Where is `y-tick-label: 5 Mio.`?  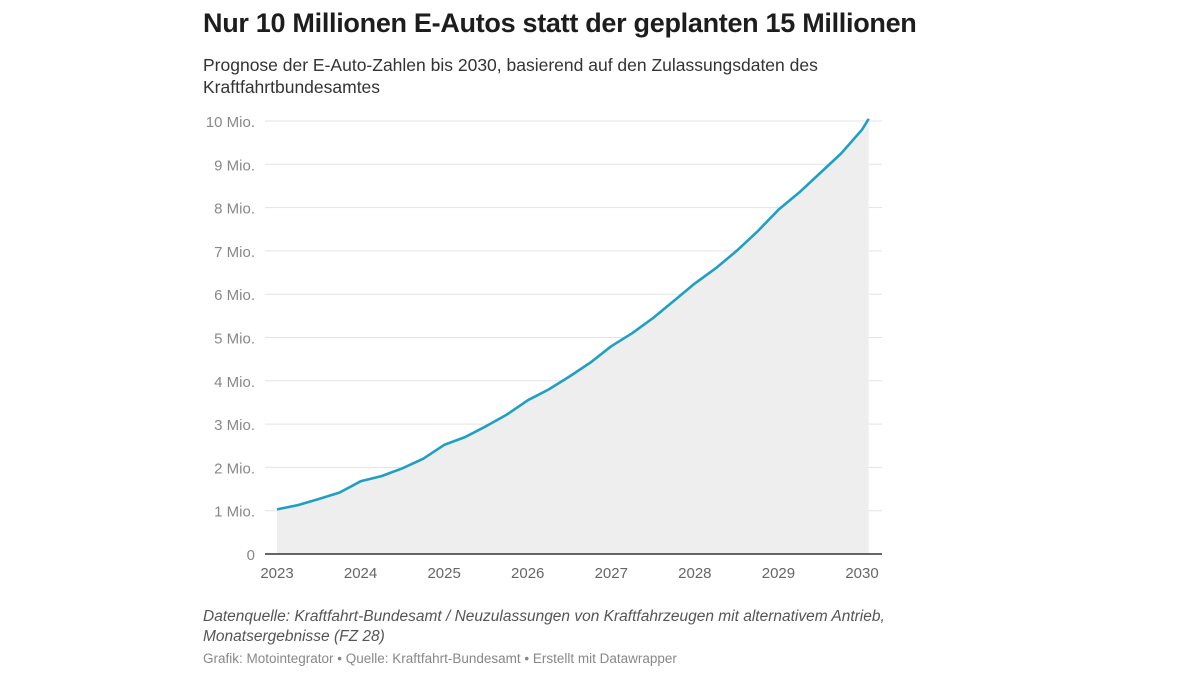
y-tick-label: 5 Mio. is located at coordinates (234, 339).